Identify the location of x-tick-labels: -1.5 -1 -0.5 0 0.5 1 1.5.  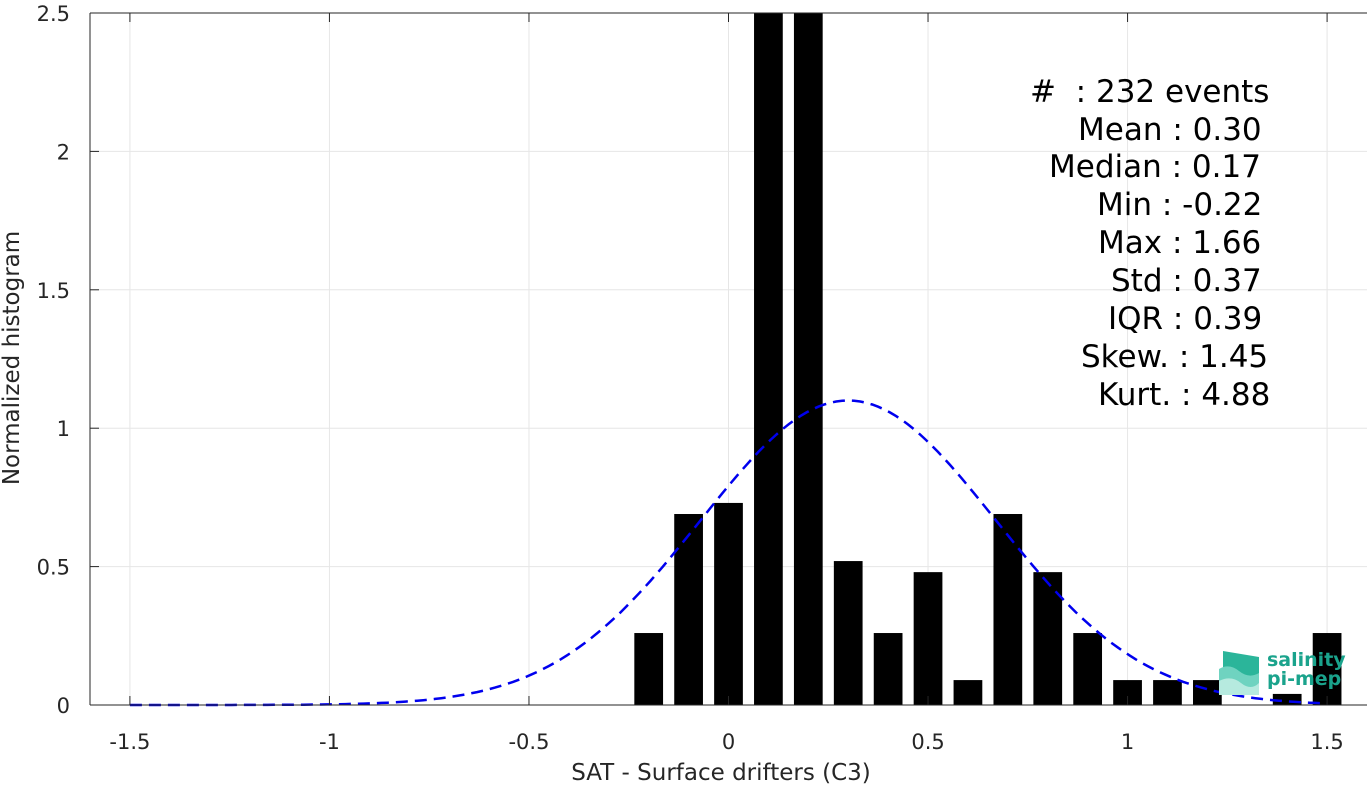
(726, 742).